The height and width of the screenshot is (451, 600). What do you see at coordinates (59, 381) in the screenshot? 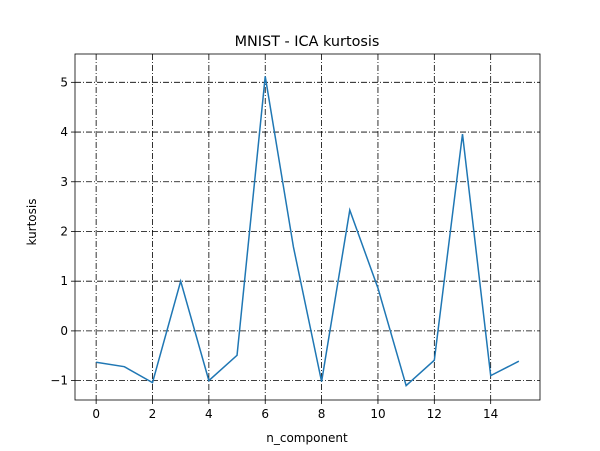
I see `y-tick-label: −1` at bounding box center [59, 381].